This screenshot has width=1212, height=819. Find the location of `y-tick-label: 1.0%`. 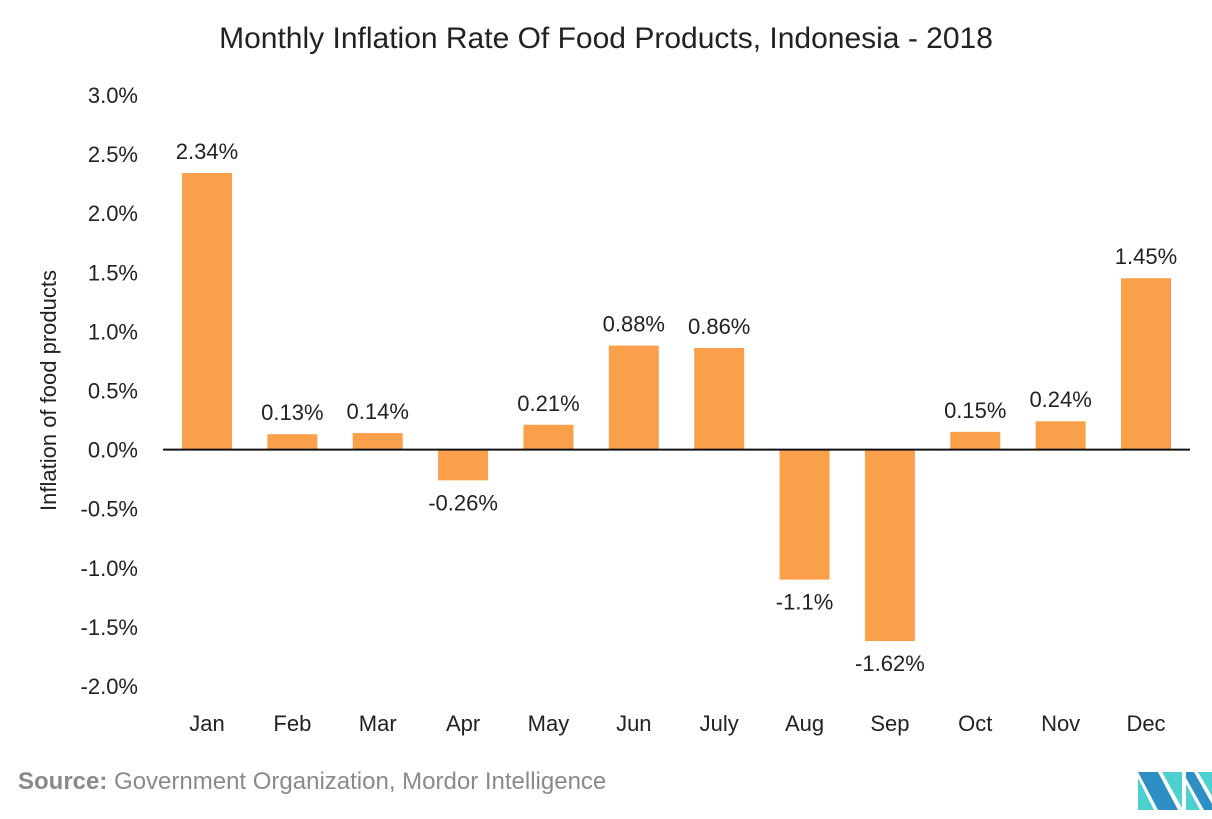

y-tick-label: 1.0% is located at coordinates (113, 331).